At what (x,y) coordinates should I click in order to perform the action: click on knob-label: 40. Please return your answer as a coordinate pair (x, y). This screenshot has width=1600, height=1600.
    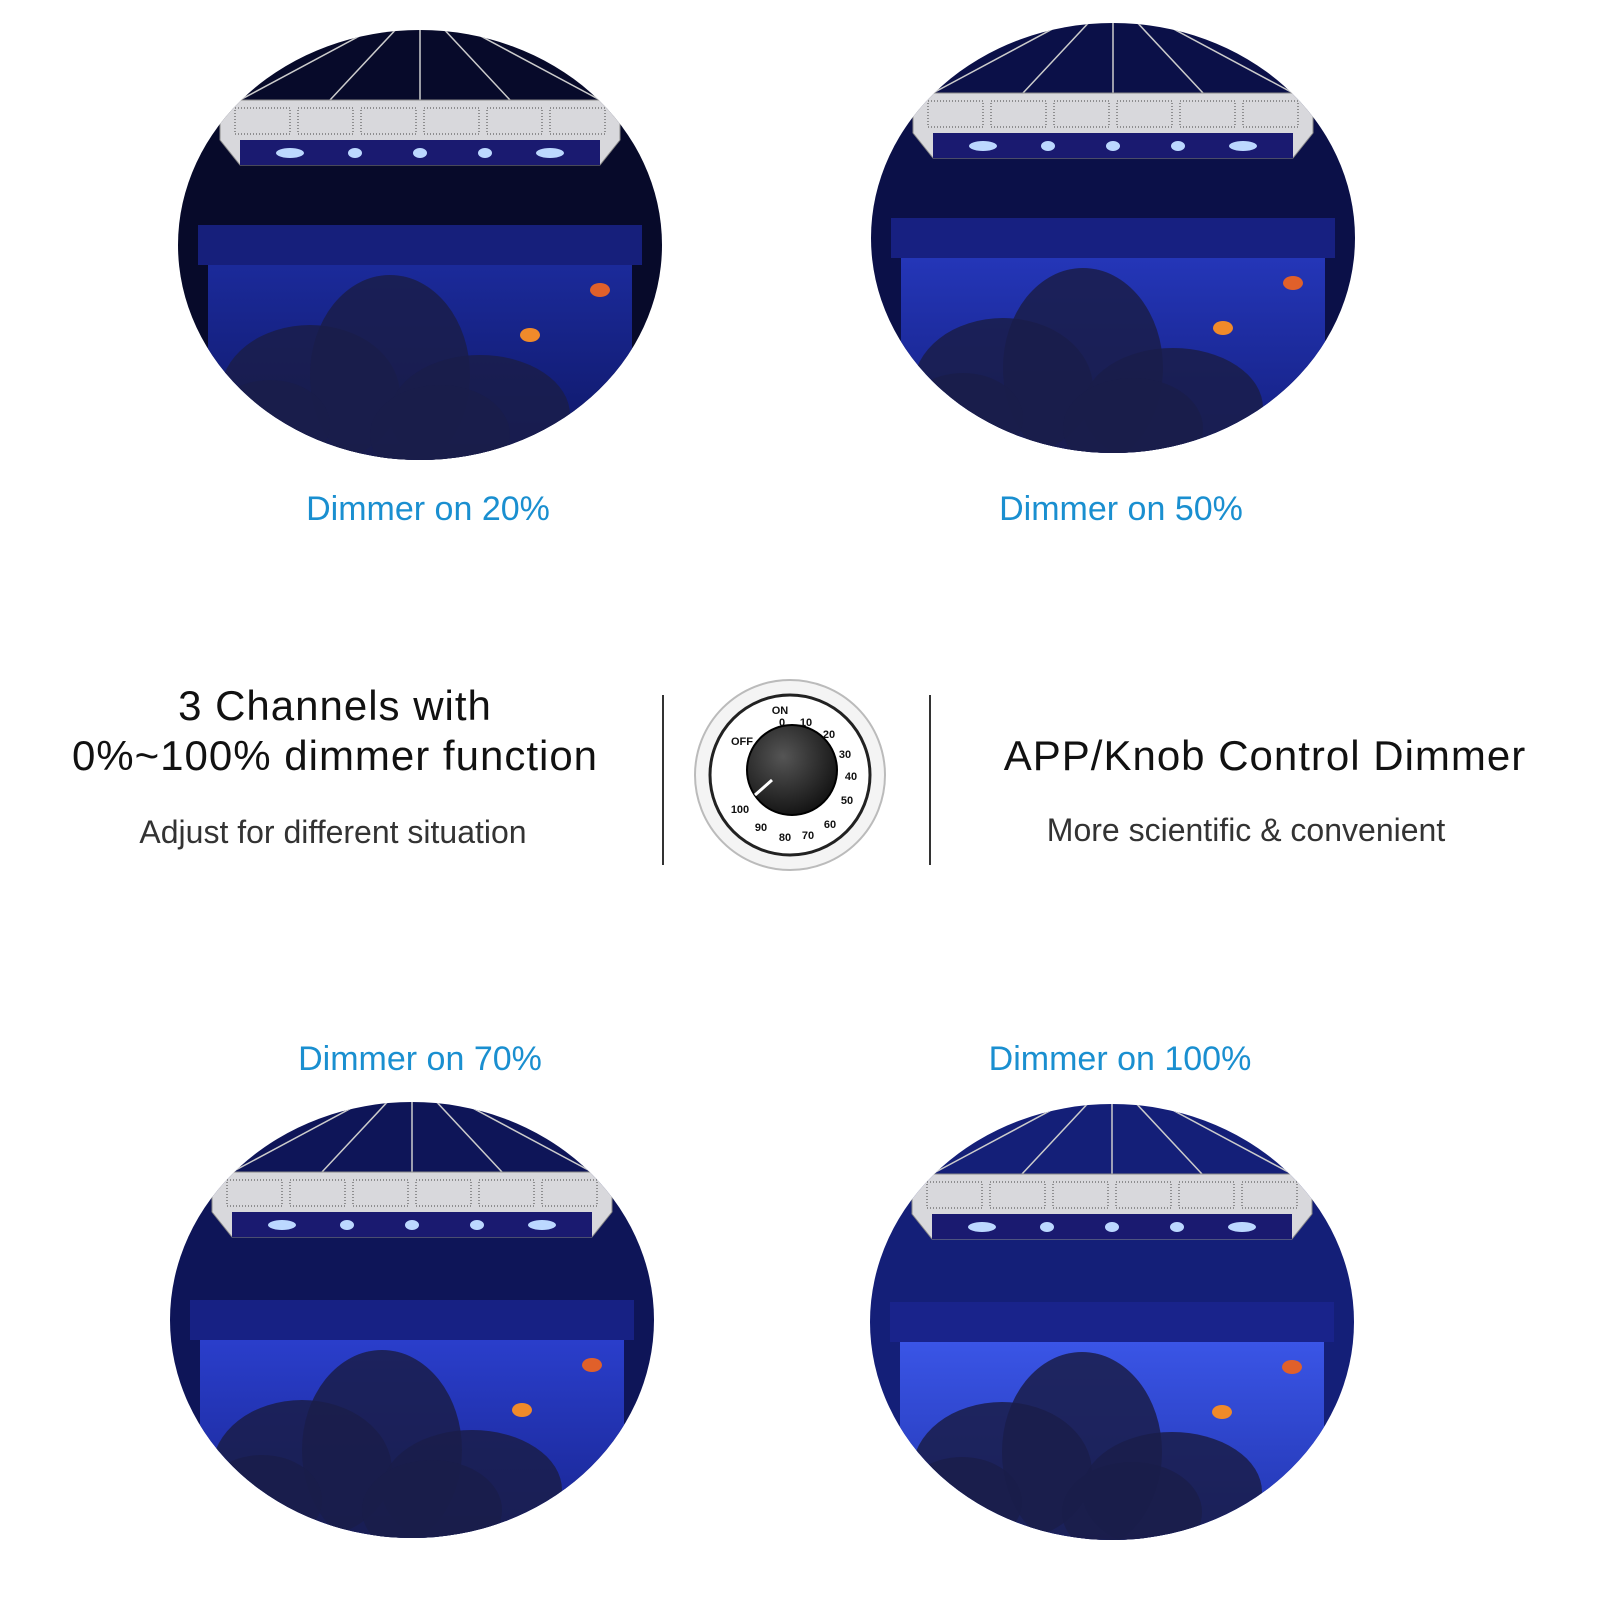
    Looking at the image, I should click on (851, 777).